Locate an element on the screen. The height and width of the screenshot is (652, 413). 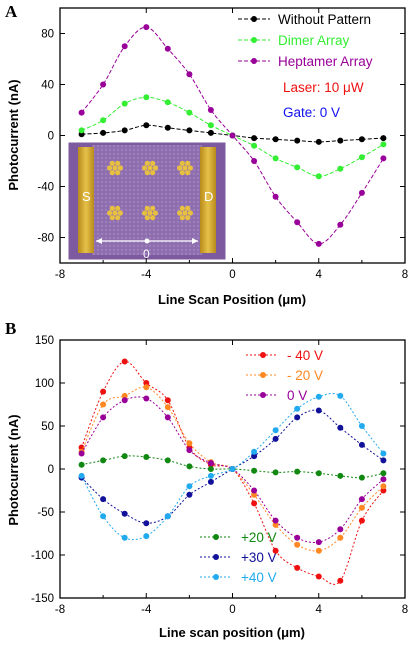
source-label: S is located at coordinates (86, 196).